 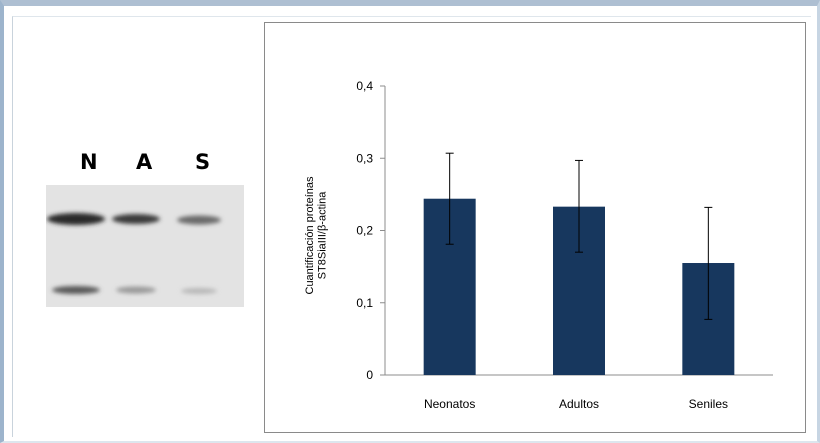 What do you see at coordinates (199, 220) in the screenshot?
I see `band-s-upper` at bounding box center [199, 220].